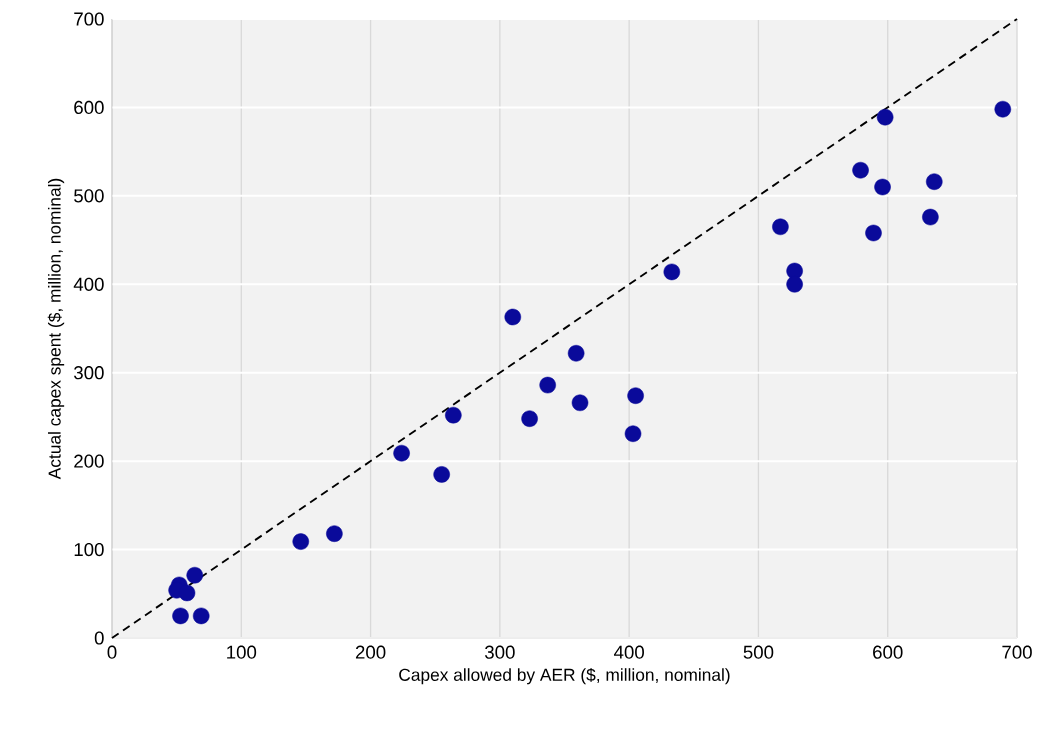 This screenshot has height=729, width=1044. What do you see at coordinates (89, 19) in the screenshot?
I see `y-tick-label: 700` at bounding box center [89, 19].